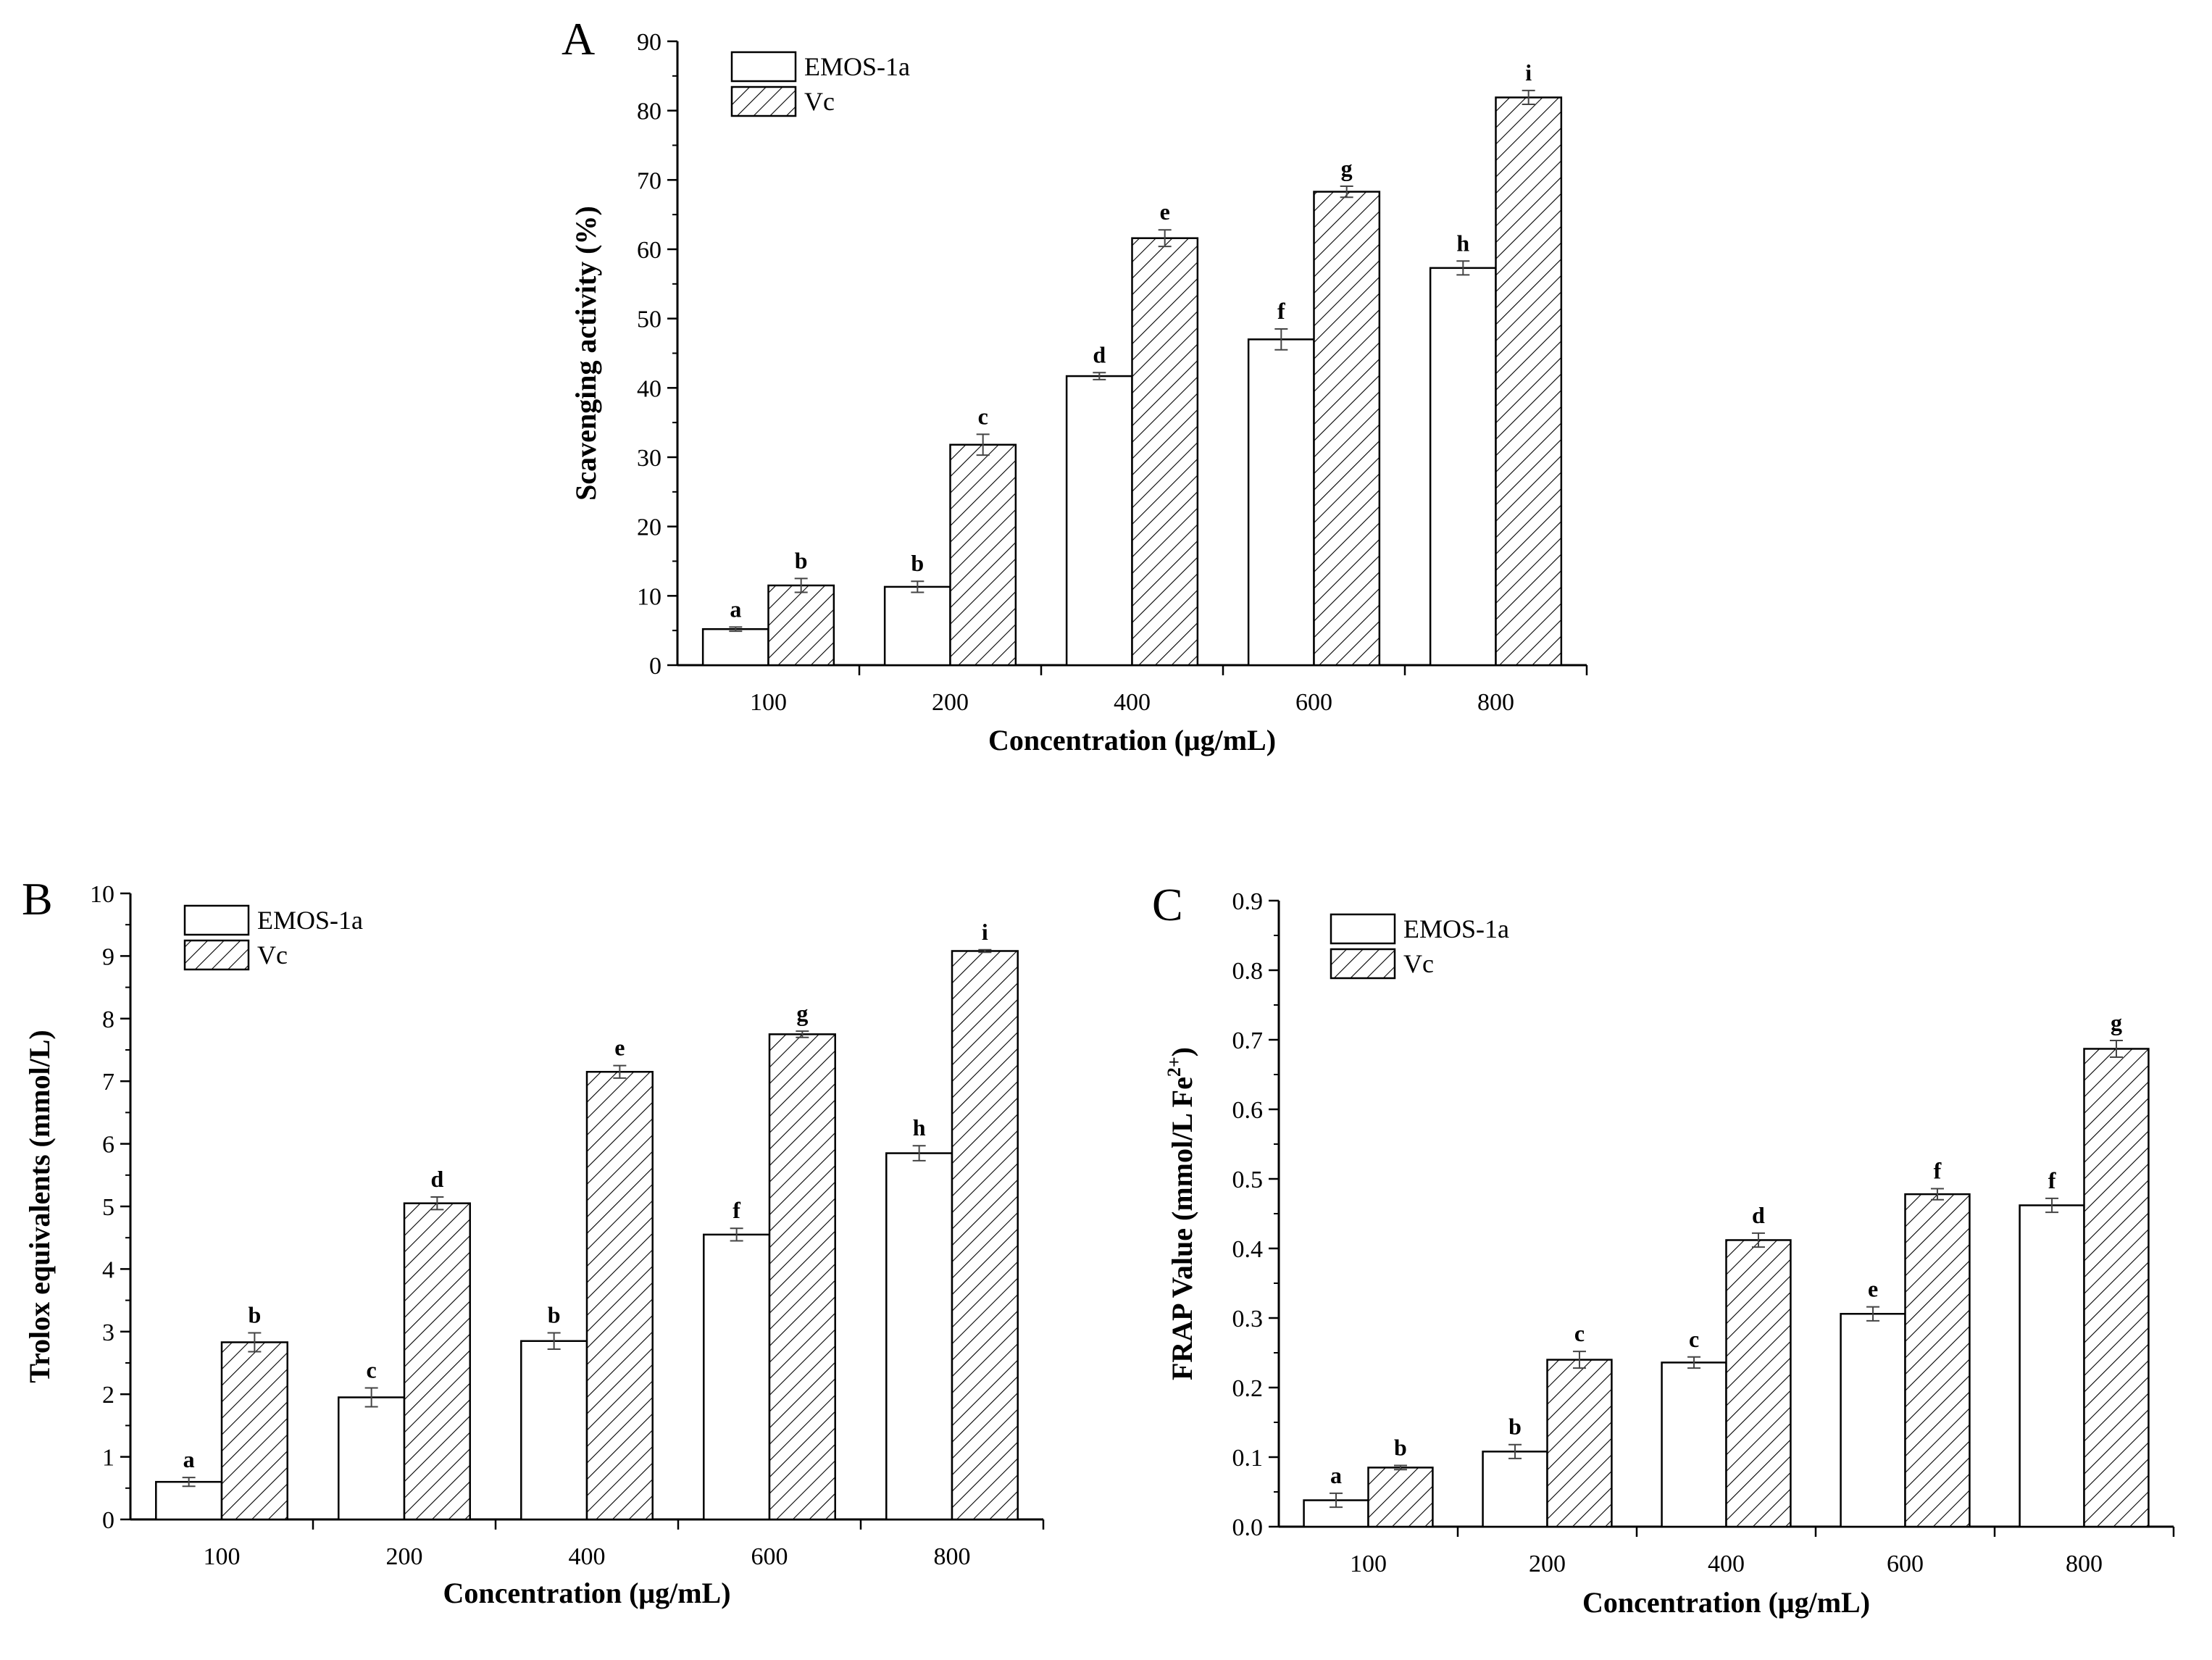  What do you see at coordinates (586, 1593) in the screenshot?
I see `x-axis-title: Concentration (μg/mL)` at bounding box center [586, 1593].